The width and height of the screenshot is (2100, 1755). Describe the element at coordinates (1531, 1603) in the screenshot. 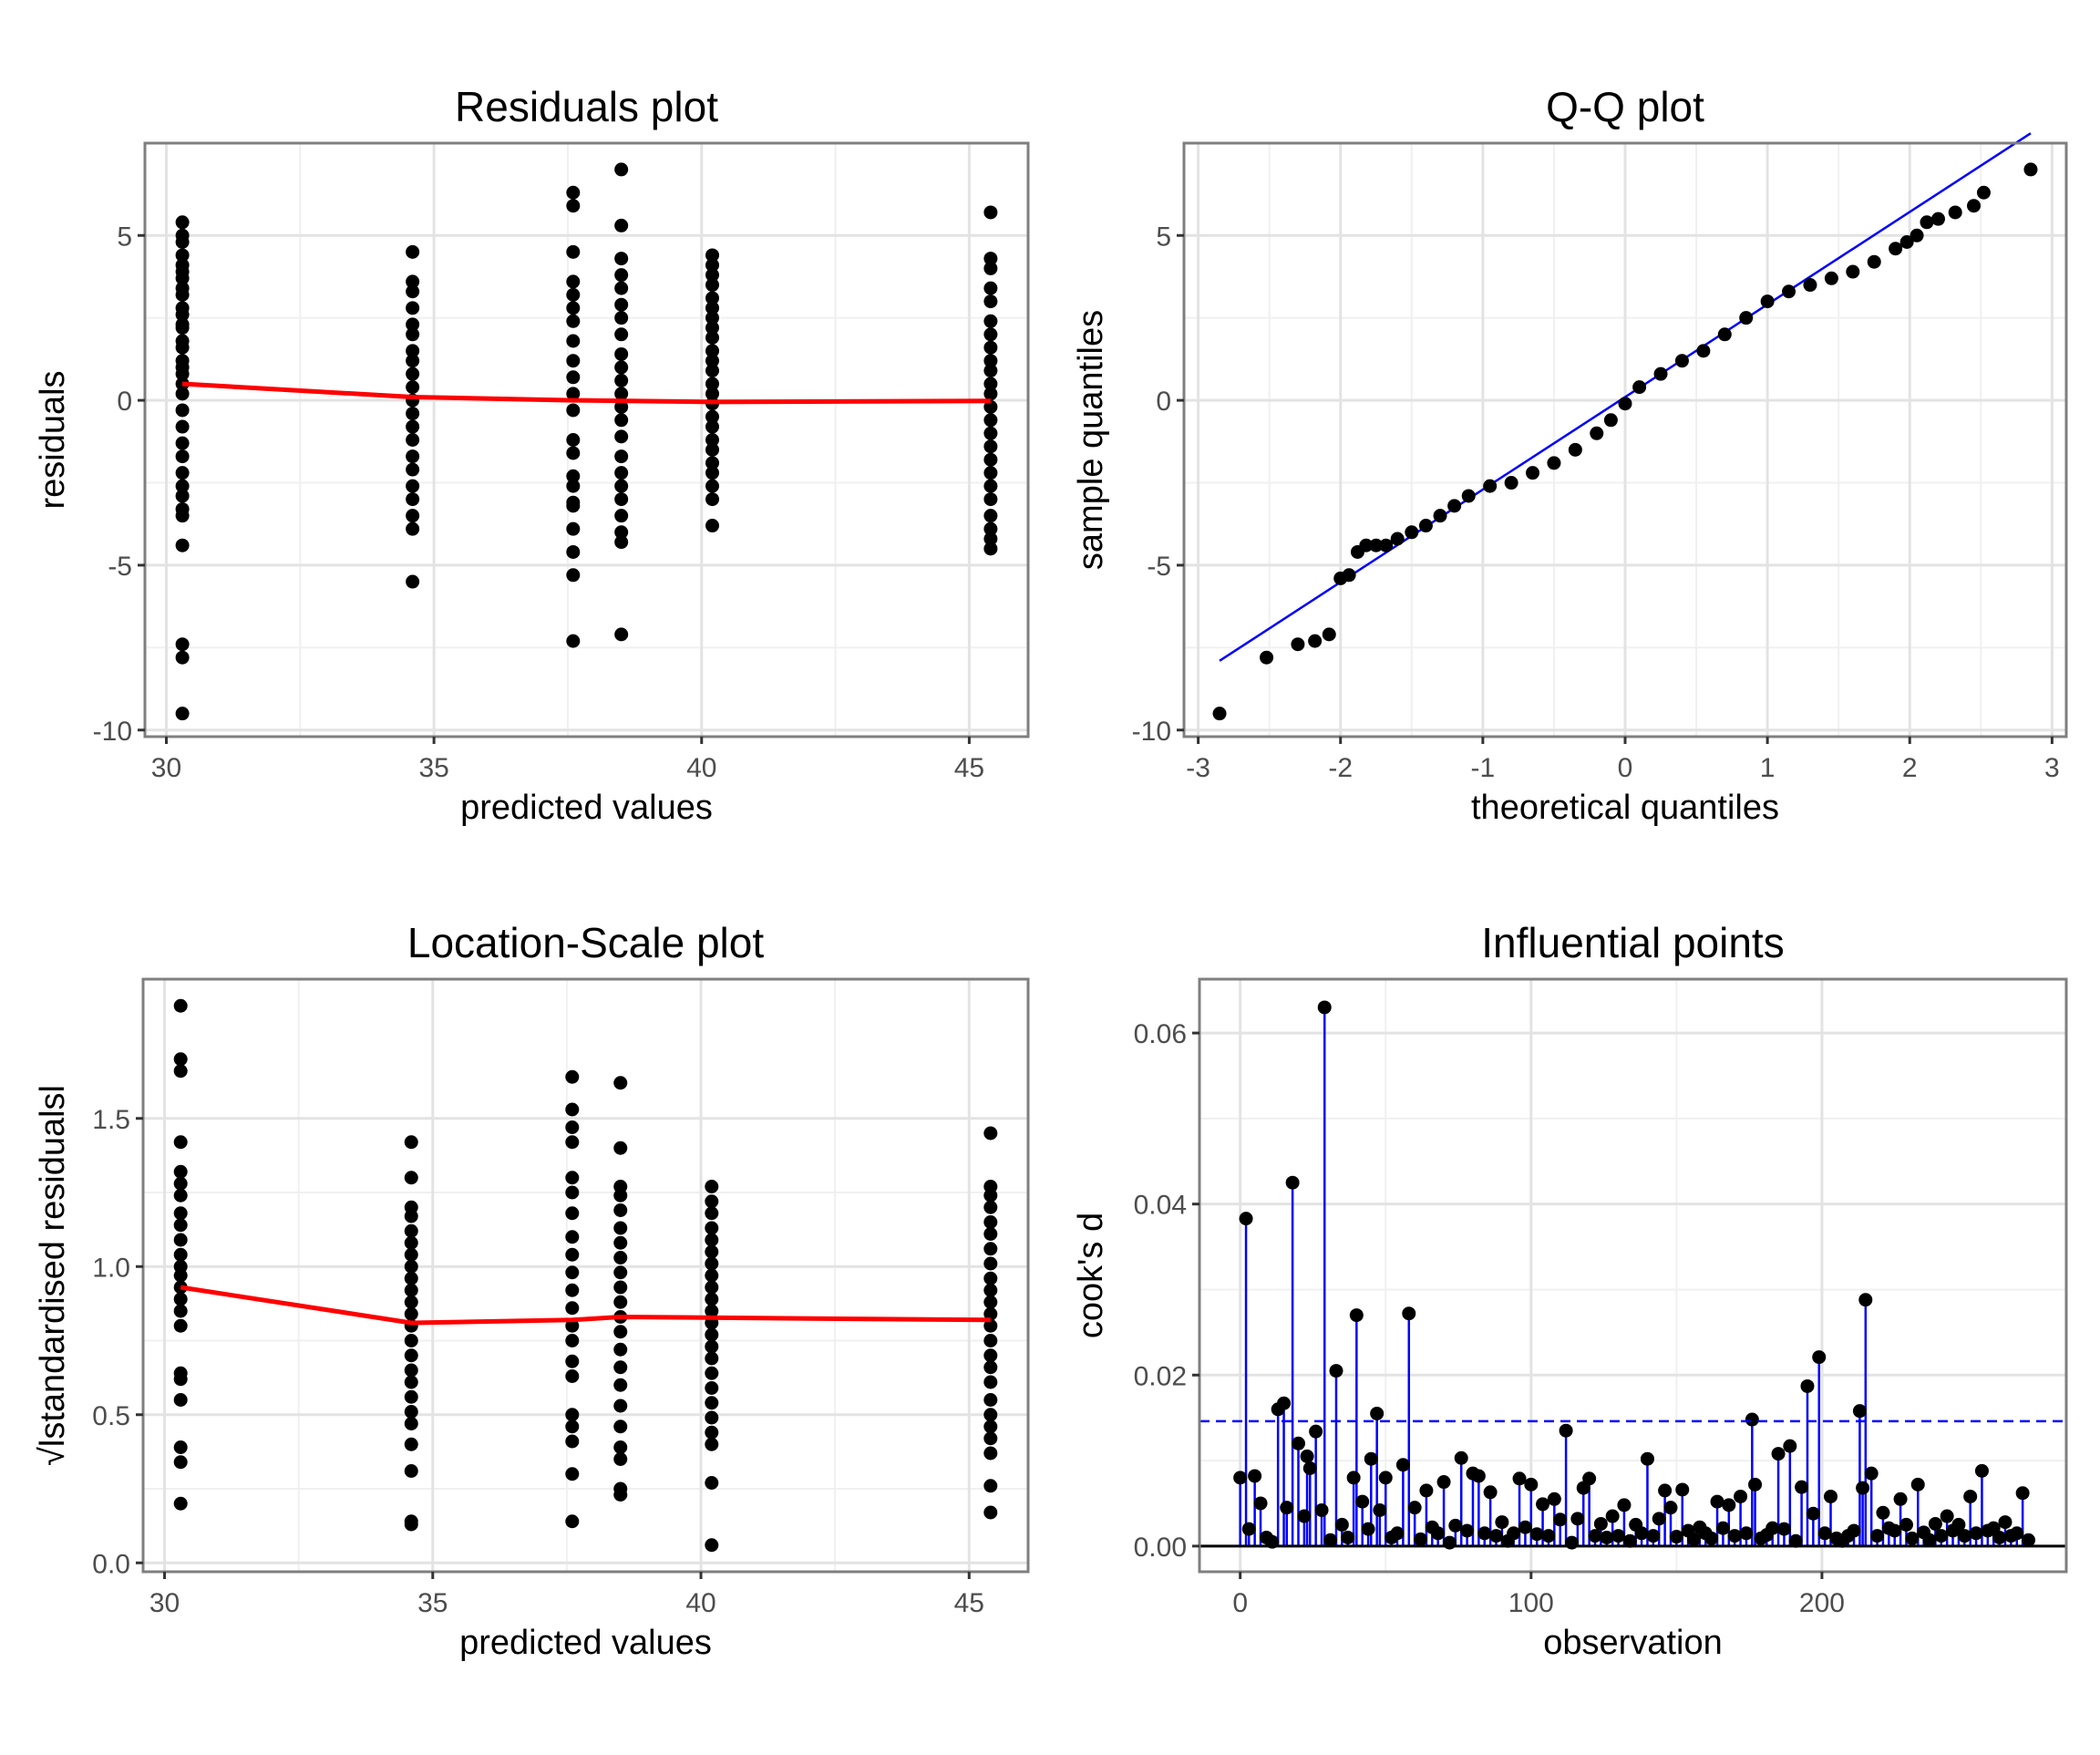

I see `x-tick-label: 100` at that location.